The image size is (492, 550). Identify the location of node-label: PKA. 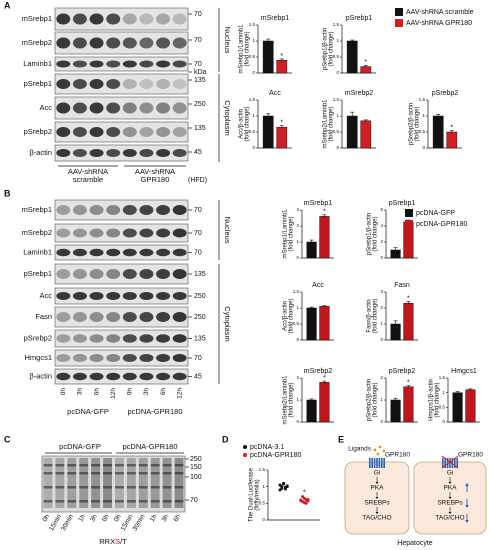
(450, 488).